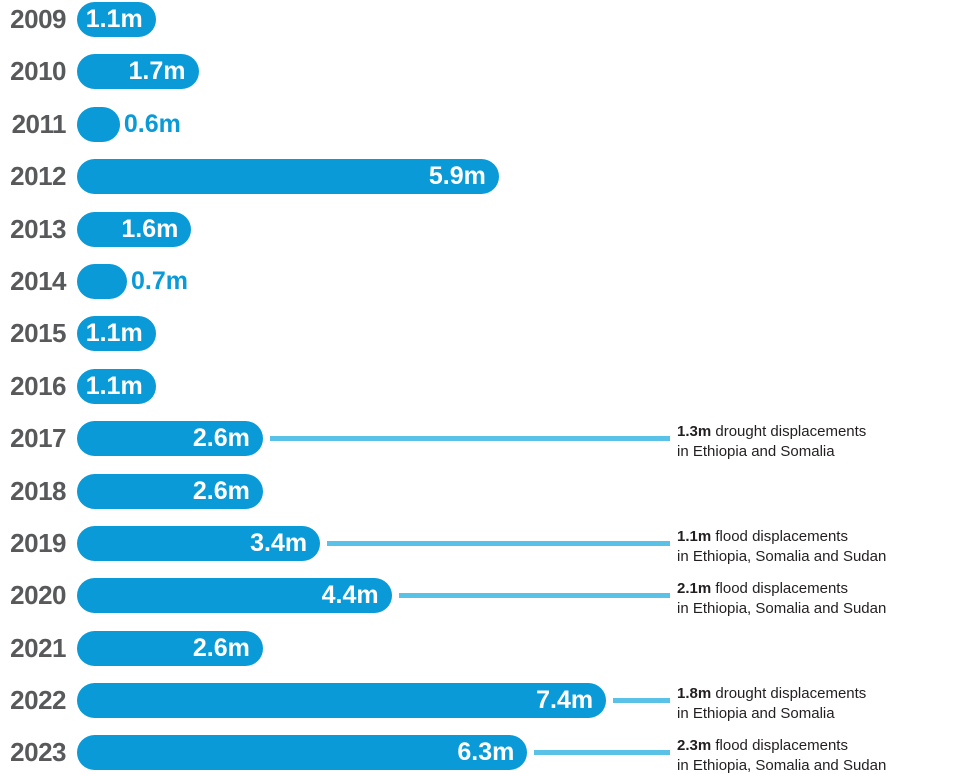  What do you see at coordinates (38, 700) in the screenshot?
I see `year-label: 2022` at bounding box center [38, 700].